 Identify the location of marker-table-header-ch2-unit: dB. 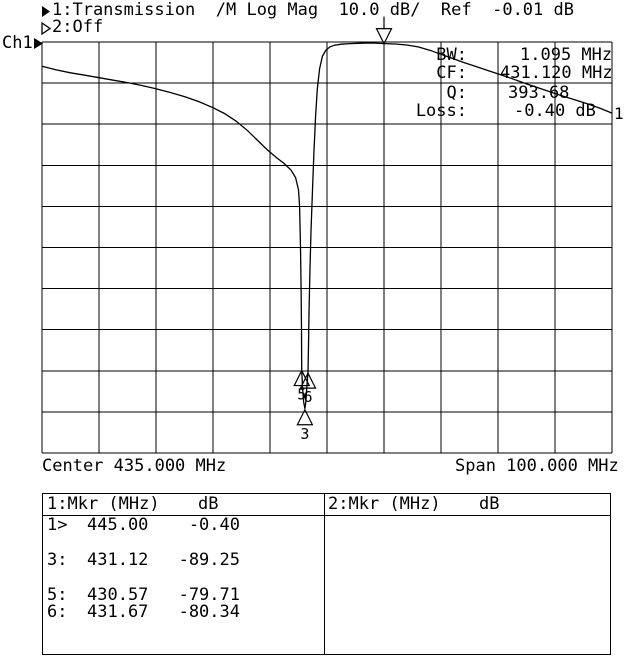
(489, 504).